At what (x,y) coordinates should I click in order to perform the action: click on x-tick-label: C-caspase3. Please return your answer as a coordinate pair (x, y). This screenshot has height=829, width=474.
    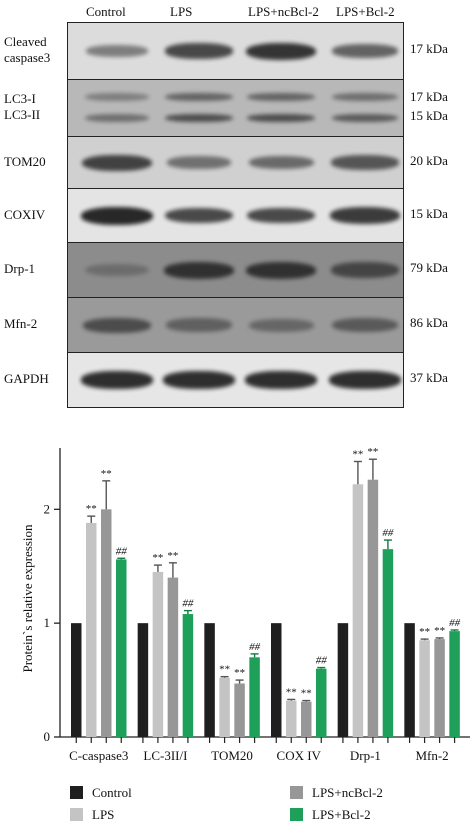
    Looking at the image, I should click on (98, 755).